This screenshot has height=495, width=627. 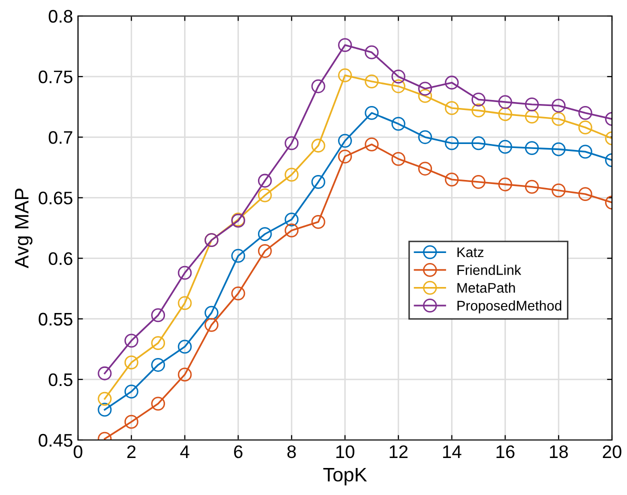 What do you see at coordinates (55, 77) in the screenshot?
I see `y-tick-label: 0.75` at bounding box center [55, 77].